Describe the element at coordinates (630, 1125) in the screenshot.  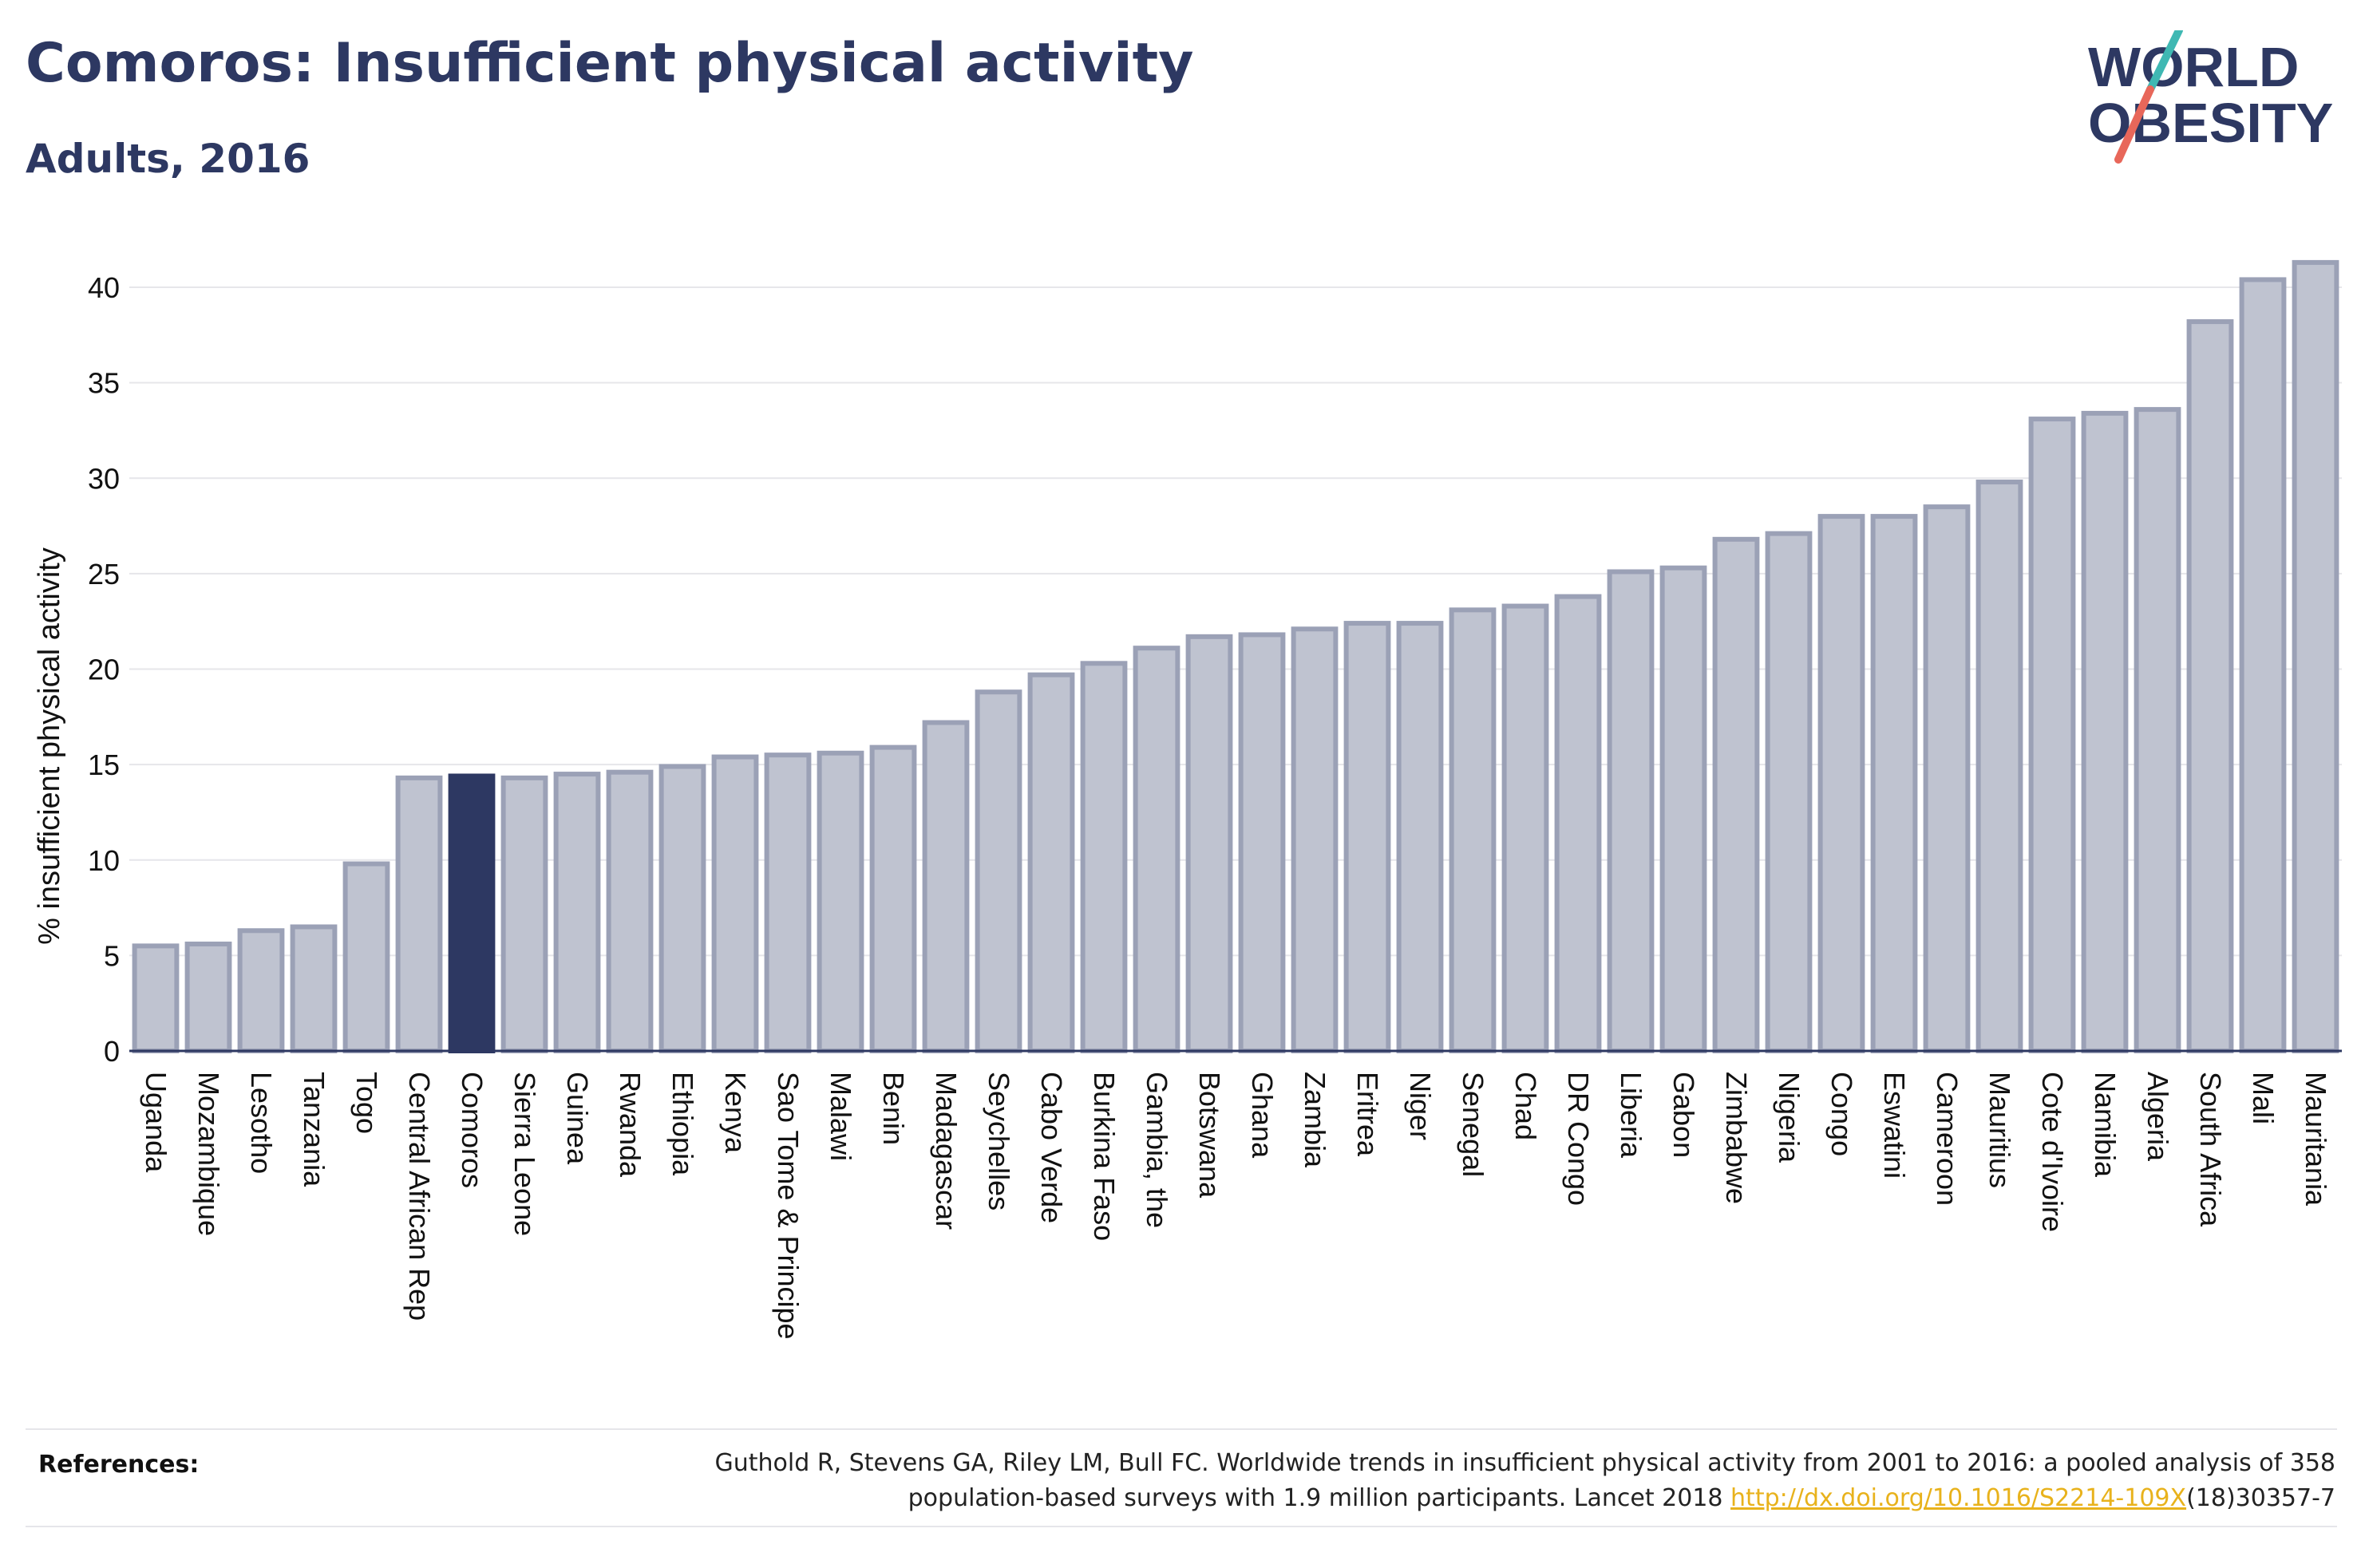
I see `x-tick-label: Rwanda` at that location.